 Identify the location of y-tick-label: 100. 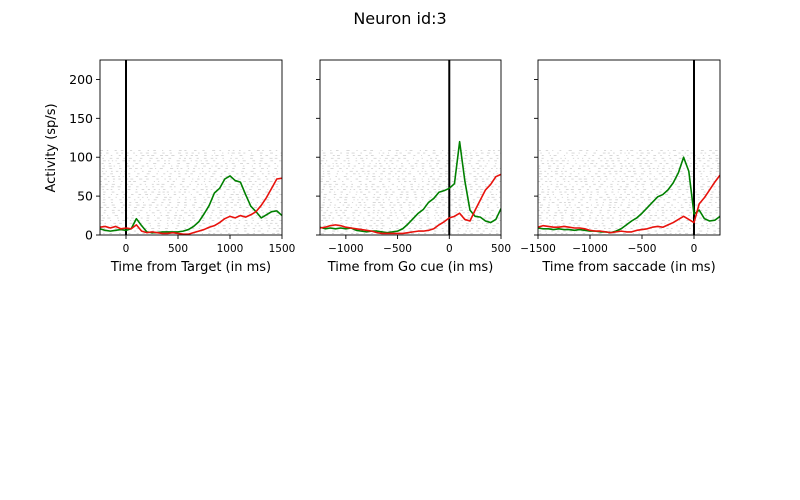
(81, 157).